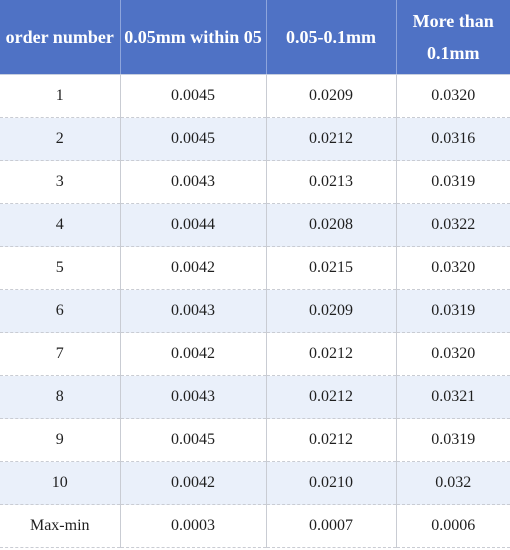 The width and height of the screenshot is (510, 550). I want to click on cell-within-005mm: 0.0044, so click(193, 225).